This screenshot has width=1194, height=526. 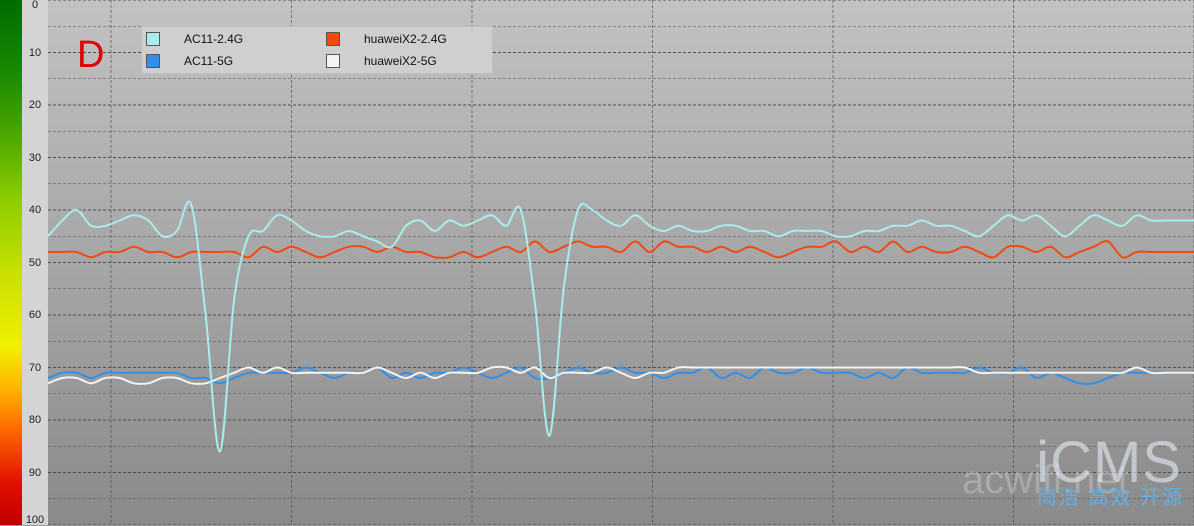 What do you see at coordinates (333, 39) in the screenshot?
I see `legend-swatch-huaweix2-24g` at bounding box center [333, 39].